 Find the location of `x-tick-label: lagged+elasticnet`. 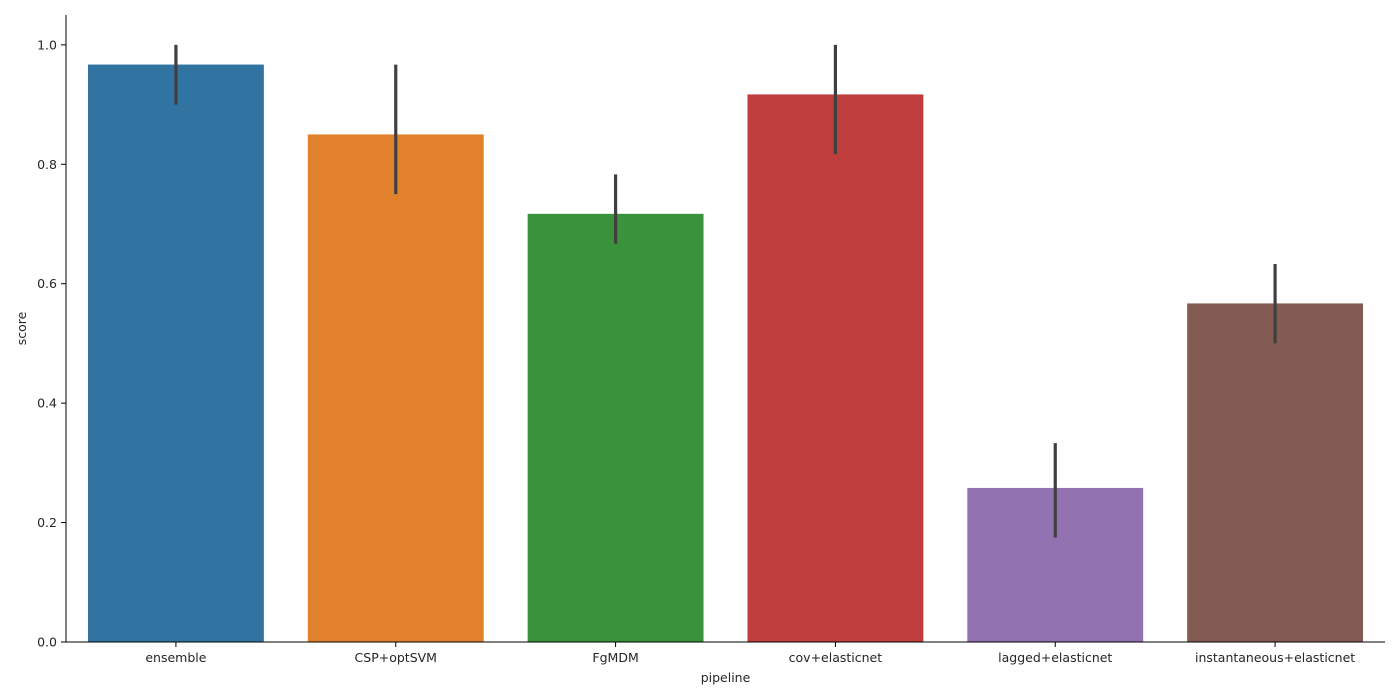

x-tick-label: lagged+elasticnet is located at coordinates (1055, 657).